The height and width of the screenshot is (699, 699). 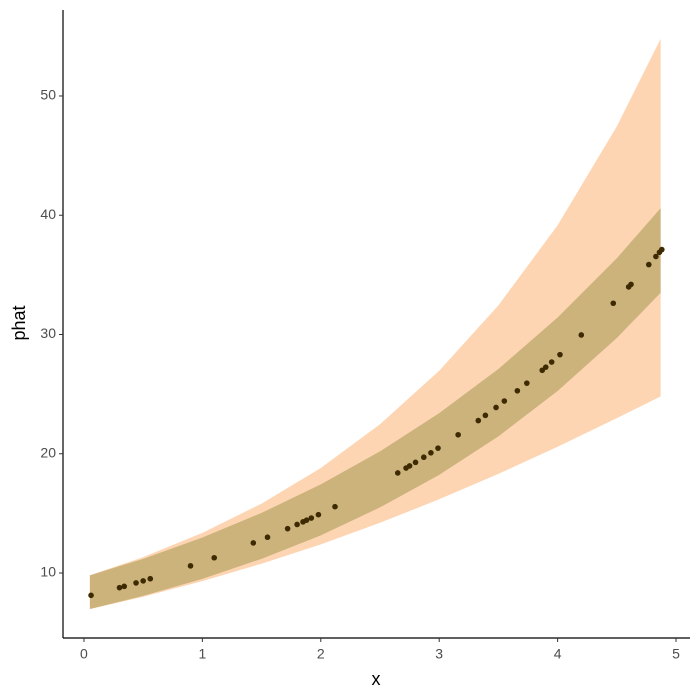 I want to click on y-tick-label: 50, so click(x=48, y=95).